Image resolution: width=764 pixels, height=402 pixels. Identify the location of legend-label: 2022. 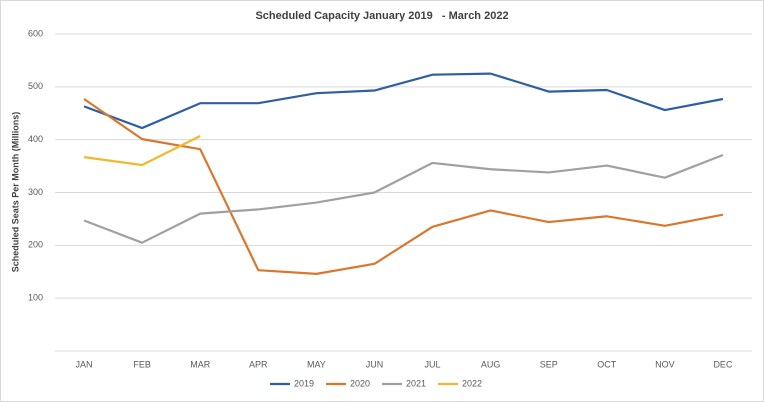
(472, 383).